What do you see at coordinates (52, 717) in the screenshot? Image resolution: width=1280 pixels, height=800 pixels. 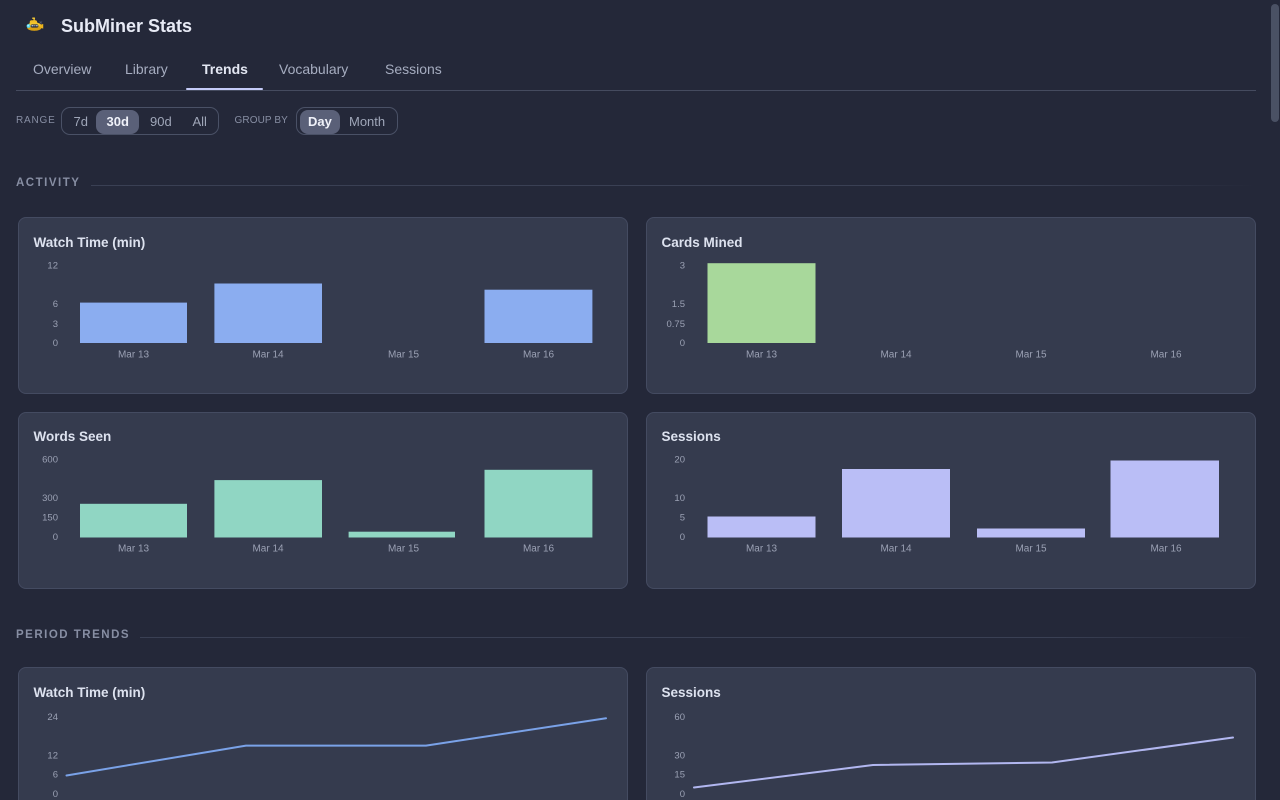 I see `svg-text: 24` at bounding box center [52, 717].